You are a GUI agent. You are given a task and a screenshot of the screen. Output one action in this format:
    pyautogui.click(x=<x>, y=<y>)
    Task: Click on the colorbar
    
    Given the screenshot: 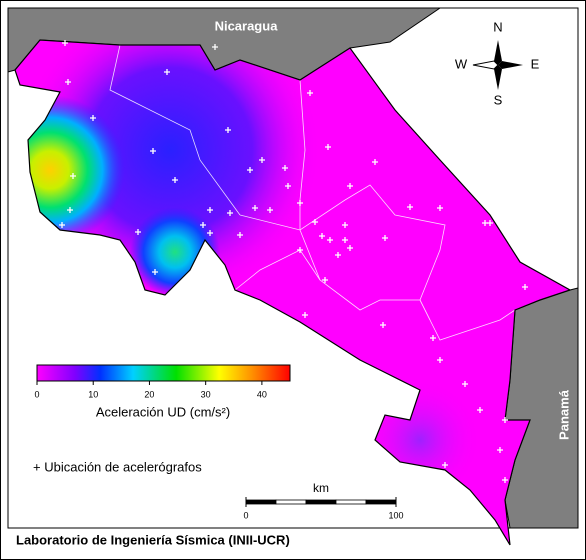 What is the action you would take?
    pyautogui.click(x=163, y=373)
    